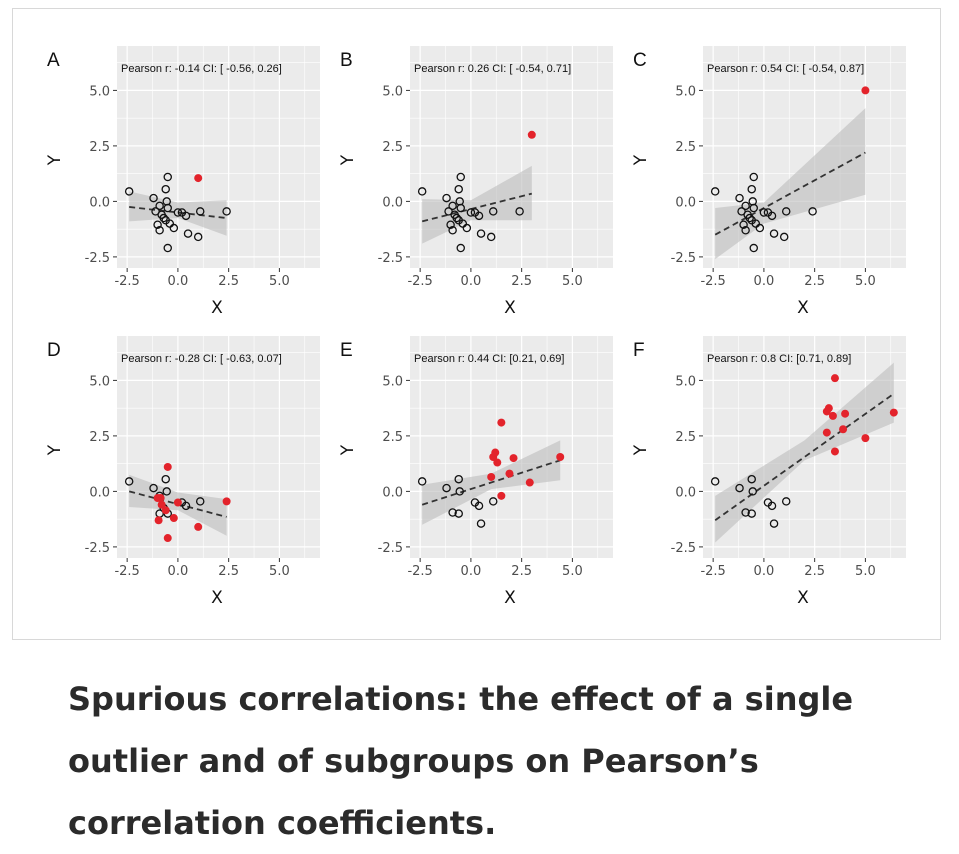  What do you see at coordinates (511, 447) in the screenshot?
I see `panel-background` at bounding box center [511, 447].